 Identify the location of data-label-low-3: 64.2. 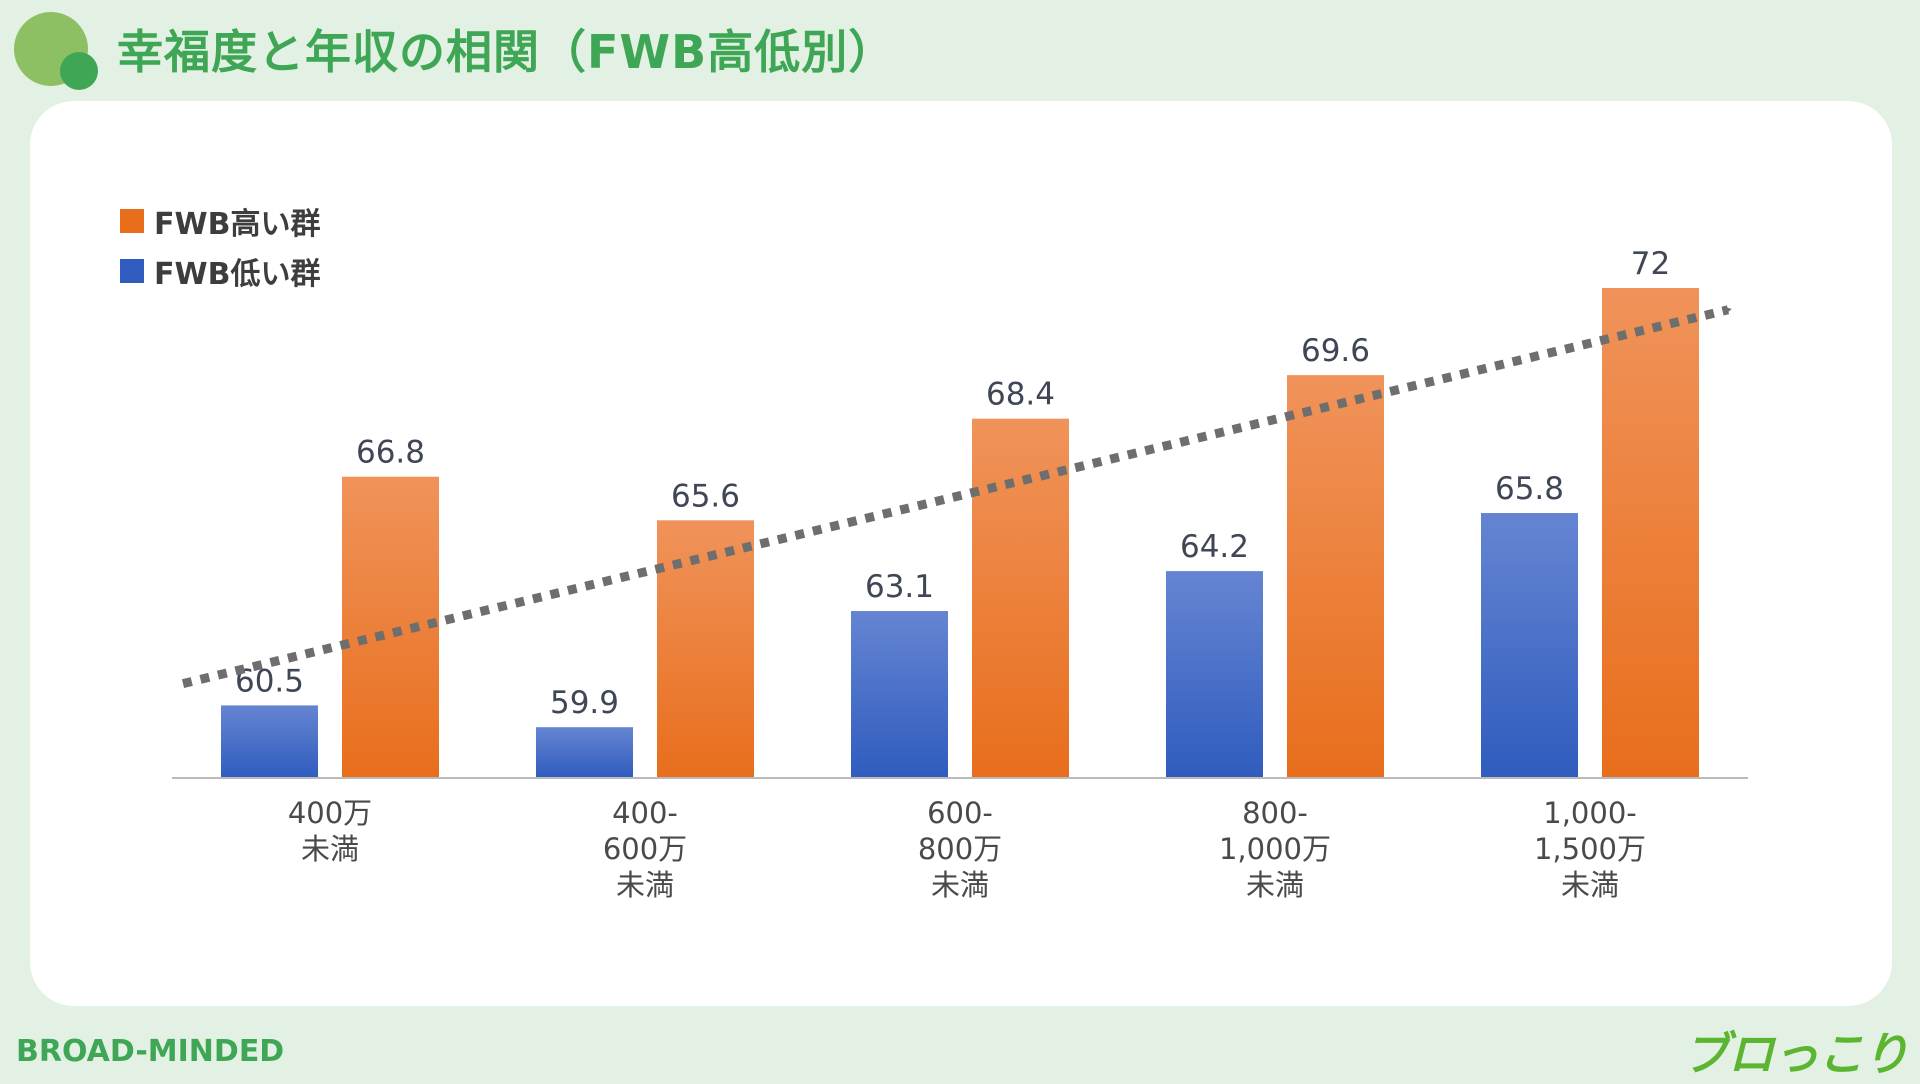
(1214, 547).